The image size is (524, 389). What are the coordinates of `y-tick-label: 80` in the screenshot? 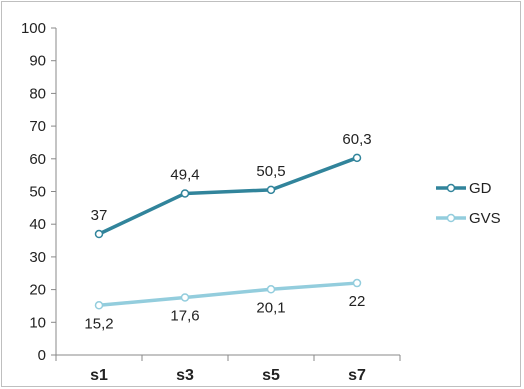 It's located at (37, 93).